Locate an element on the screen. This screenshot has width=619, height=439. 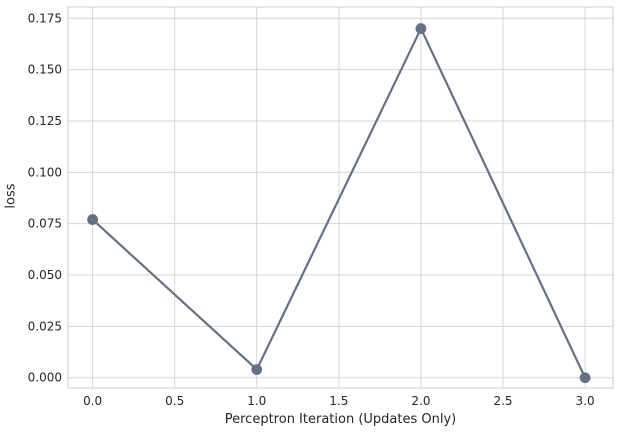
x-tick-label: 0.5 is located at coordinates (174, 401).